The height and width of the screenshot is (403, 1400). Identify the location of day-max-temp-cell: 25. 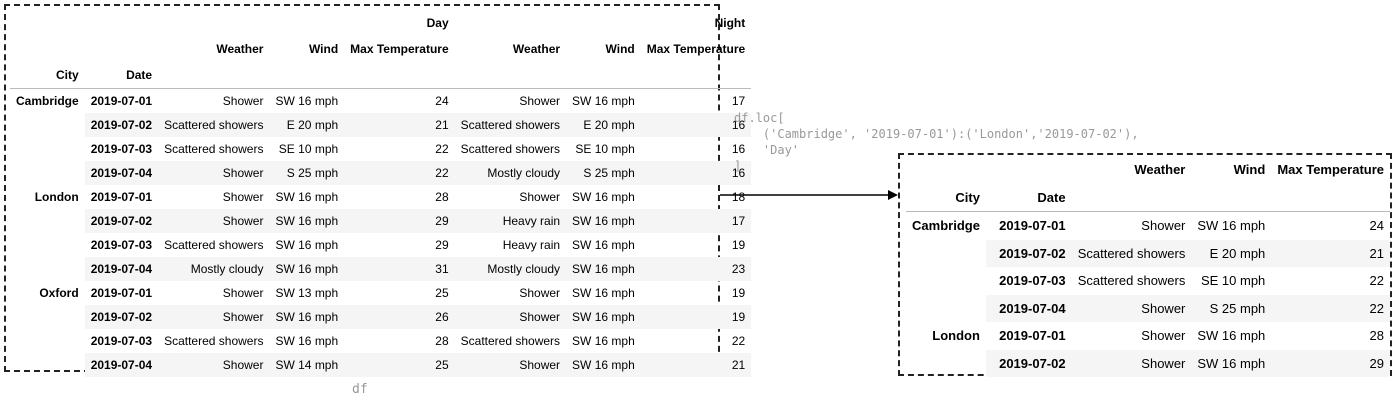
(442, 293).